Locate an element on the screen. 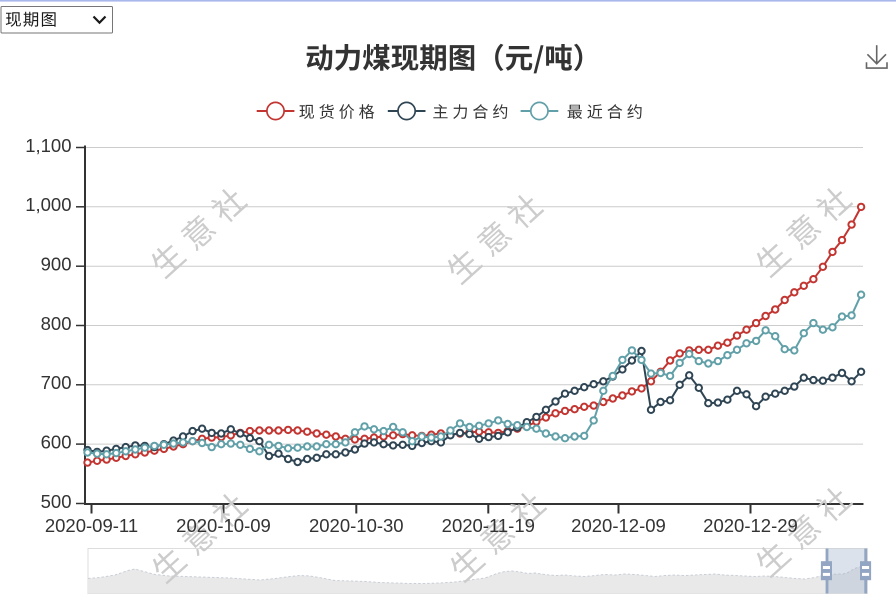 The height and width of the screenshot is (614, 896). svg-text: 2020-12-29 is located at coordinates (750, 525).